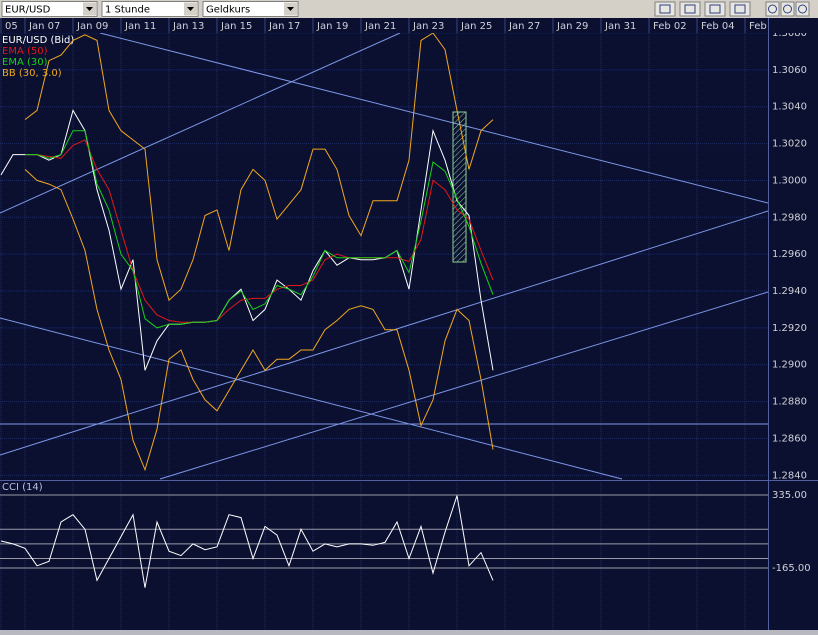 Image resolution: width=818 pixels, height=635 pixels. I want to click on x-tick-label: Feb 04, so click(718, 26).